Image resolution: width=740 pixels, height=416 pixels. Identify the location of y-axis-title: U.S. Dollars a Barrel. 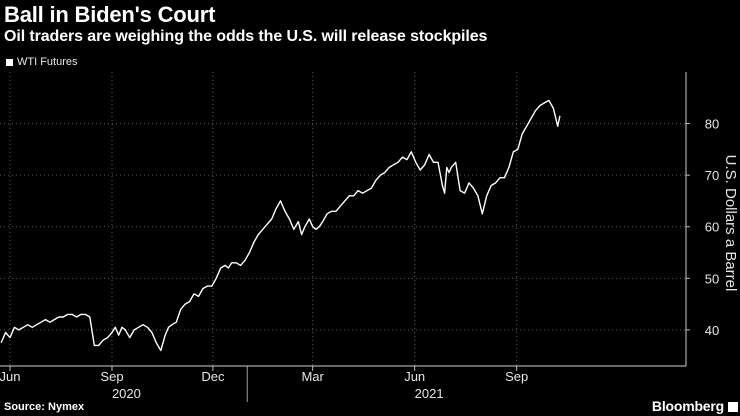
(730, 223).